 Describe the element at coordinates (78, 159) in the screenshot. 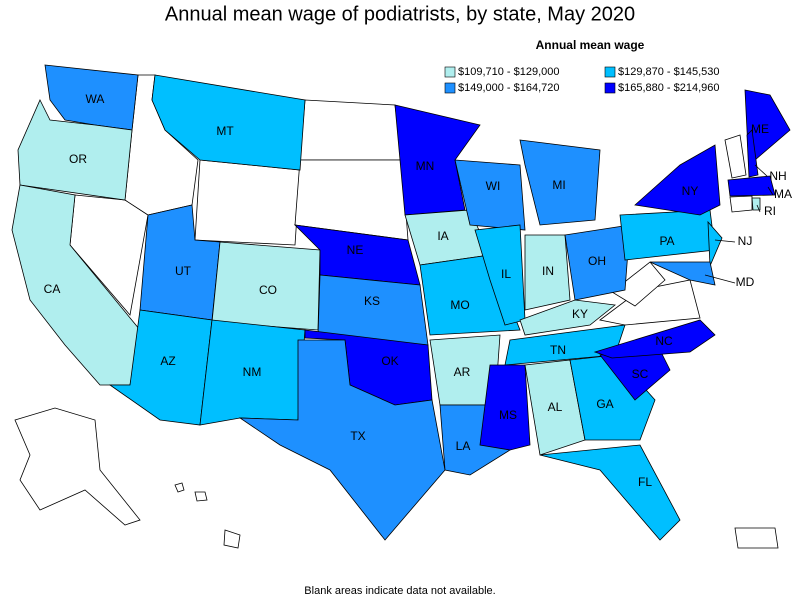

I see `state-label: OR` at that location.